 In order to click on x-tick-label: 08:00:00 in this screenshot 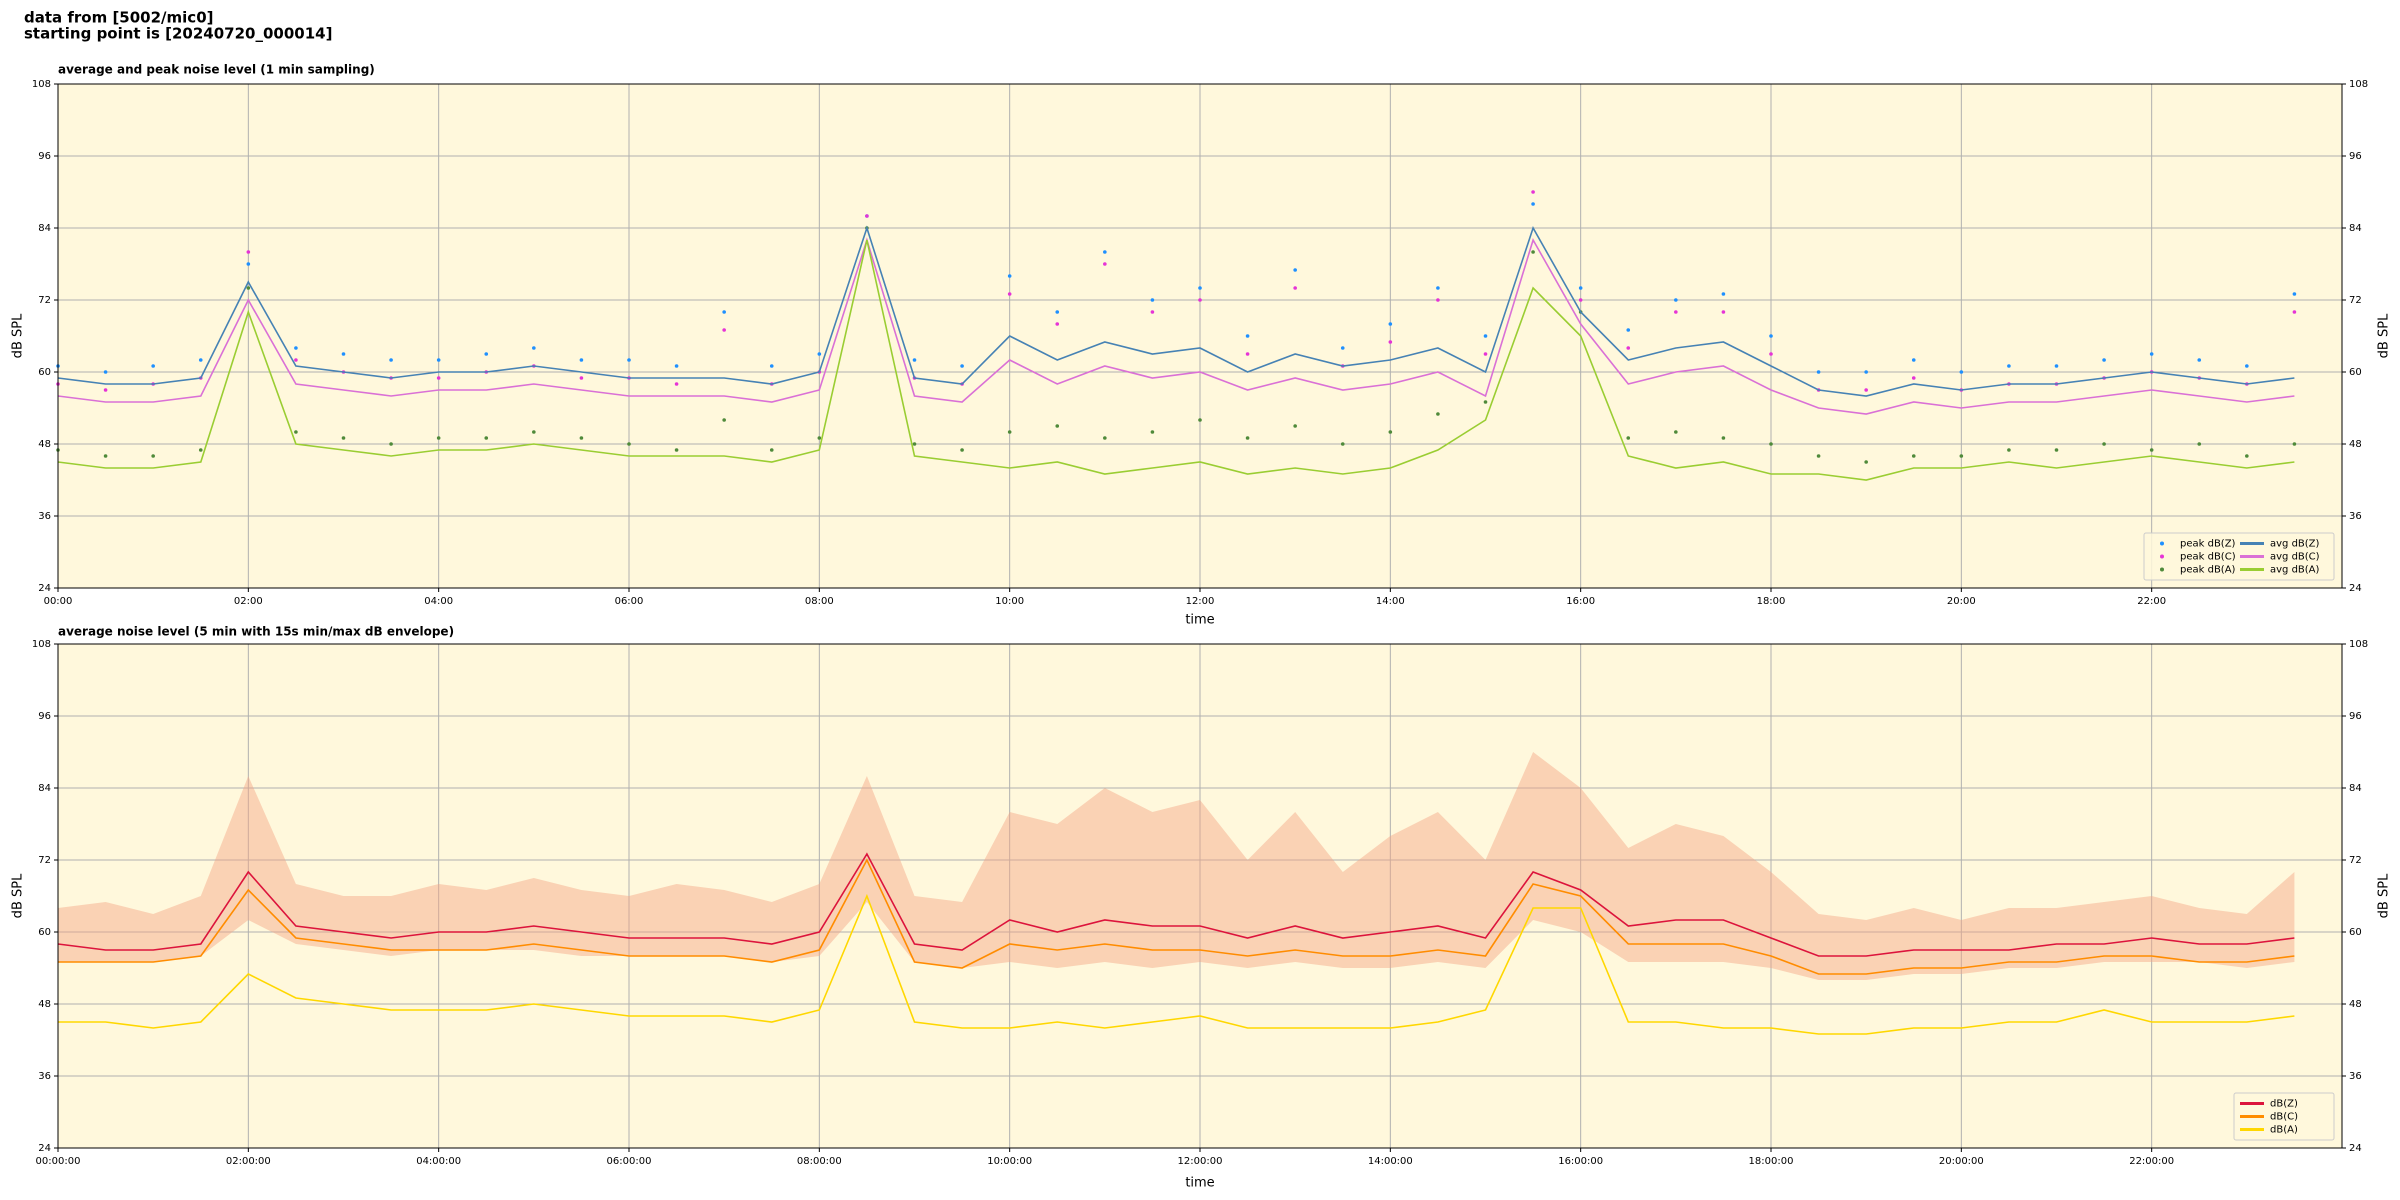, I will do `click(819, 1161)`.